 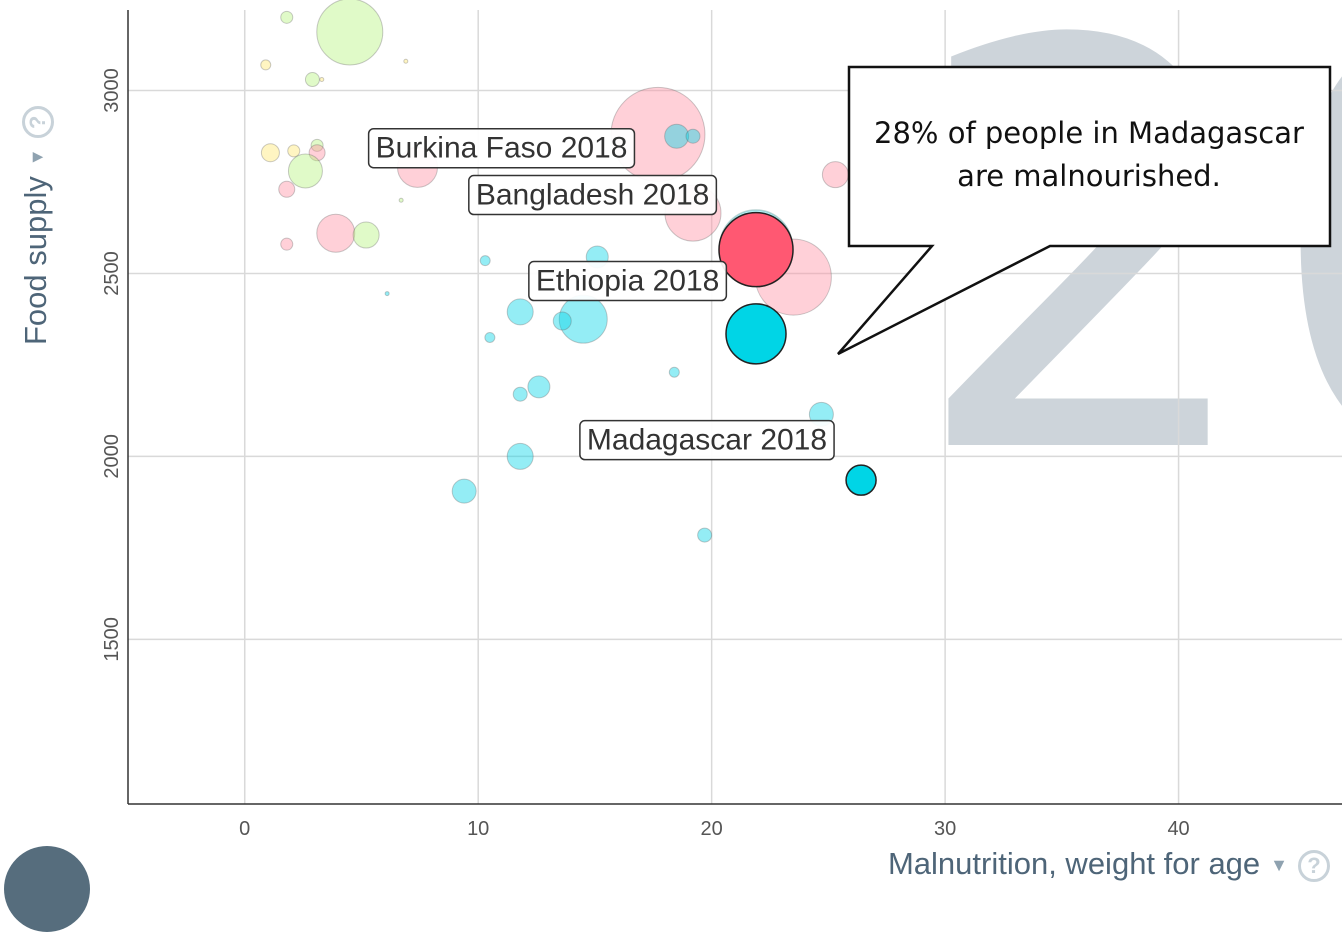 What do you see at coordinates (478, 829) in the screenshot?
I see `x-tick-label: 10` at bounding box center [478, 829].